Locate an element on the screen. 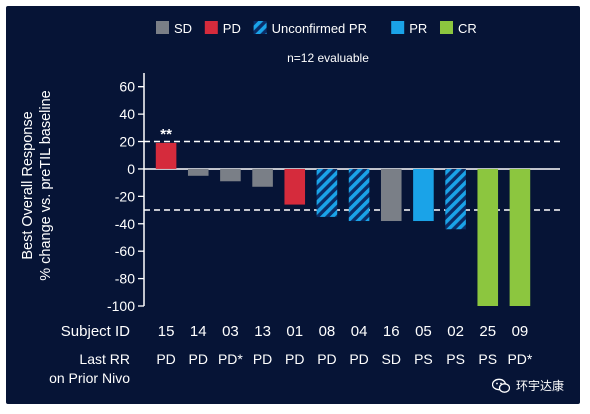 This screenshot has height=414, width=590. y-tick-label: 40 is located at coordinates (127, 114).